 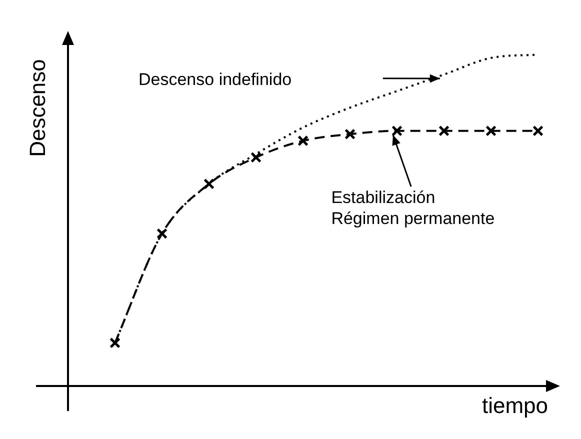 I want to click on y-axis-title: Descenso, so click(x=37, y=108).